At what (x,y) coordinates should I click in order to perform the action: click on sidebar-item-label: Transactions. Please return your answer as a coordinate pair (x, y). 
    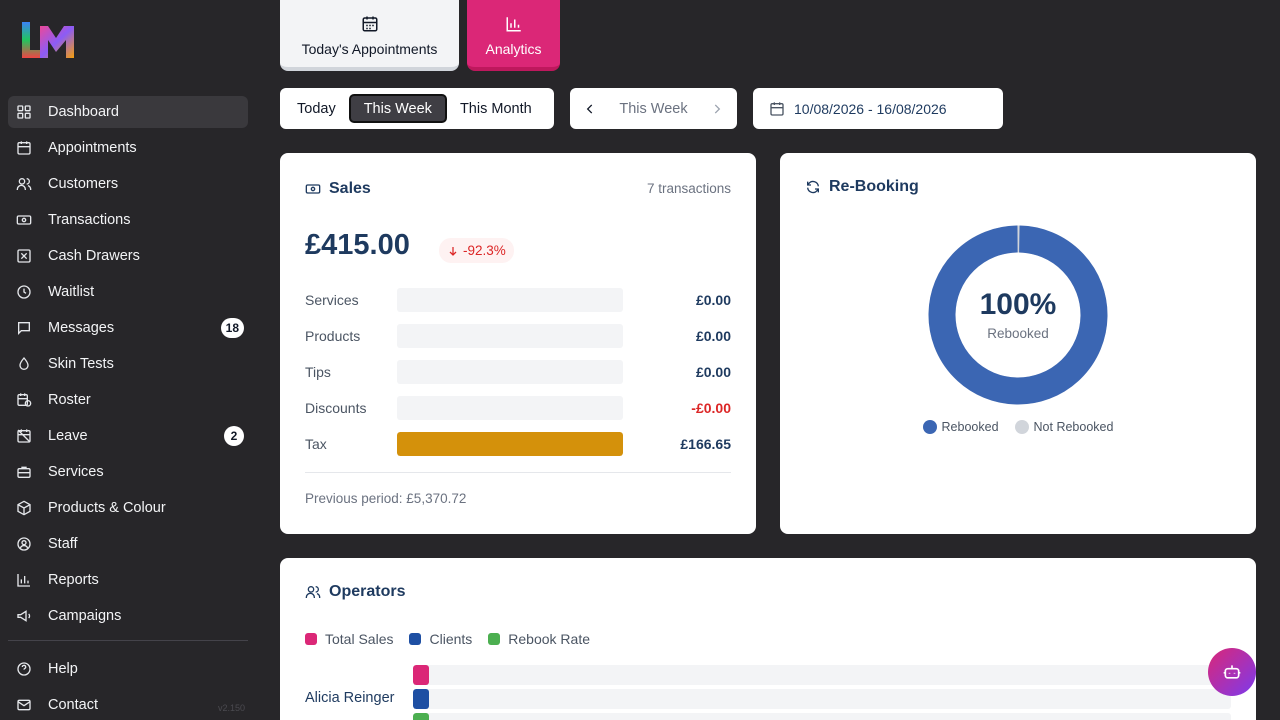
    Looking at the image, I should click on (89, 220).